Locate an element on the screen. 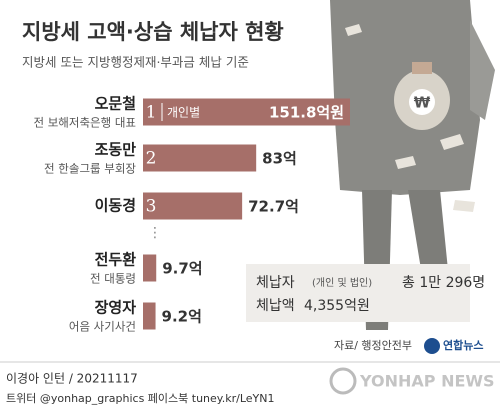 This screenshot has height=410, width=500. summary-note: (개인 및 법인) is located at coordinates (342, 283).